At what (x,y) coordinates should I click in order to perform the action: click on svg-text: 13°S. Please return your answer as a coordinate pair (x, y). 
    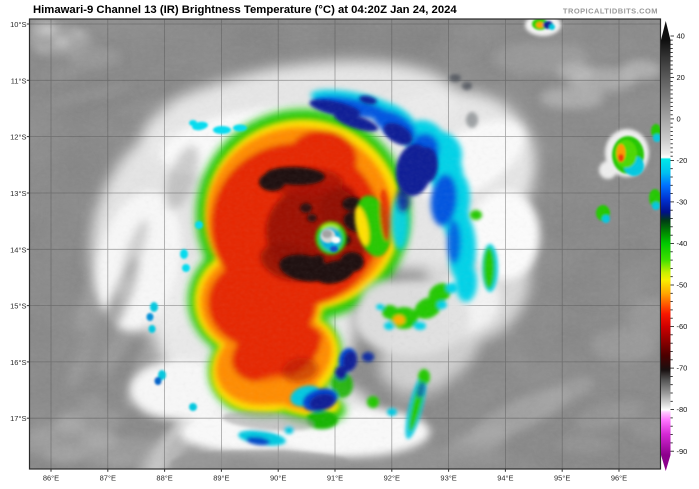
    Looking at the image, I should click on (18, 193).